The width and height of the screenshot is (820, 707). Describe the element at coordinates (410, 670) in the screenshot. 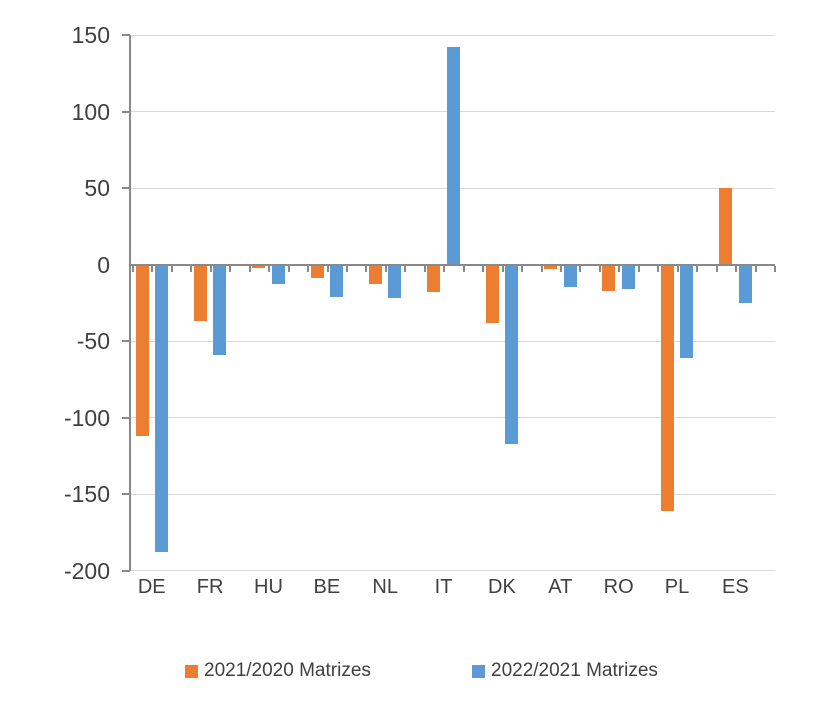

I see `legend: 2021/2020 Matrizes 2022/2021 Matrizes` at that location.